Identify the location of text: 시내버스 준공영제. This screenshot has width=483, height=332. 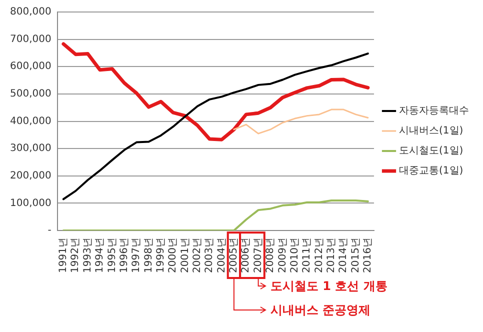
(320, 310).